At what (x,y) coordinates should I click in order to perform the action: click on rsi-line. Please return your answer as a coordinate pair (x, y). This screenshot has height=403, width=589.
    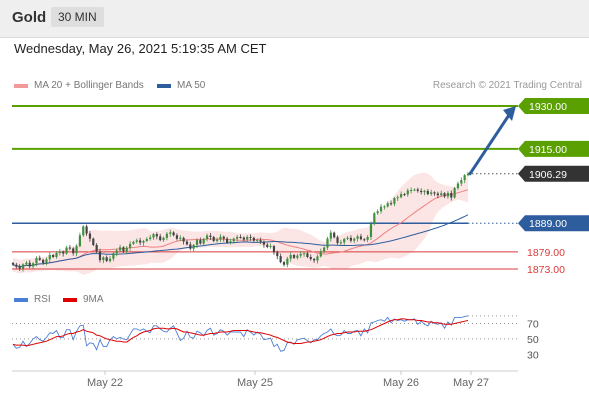
    Looking at the image, I should click on (240, 333).